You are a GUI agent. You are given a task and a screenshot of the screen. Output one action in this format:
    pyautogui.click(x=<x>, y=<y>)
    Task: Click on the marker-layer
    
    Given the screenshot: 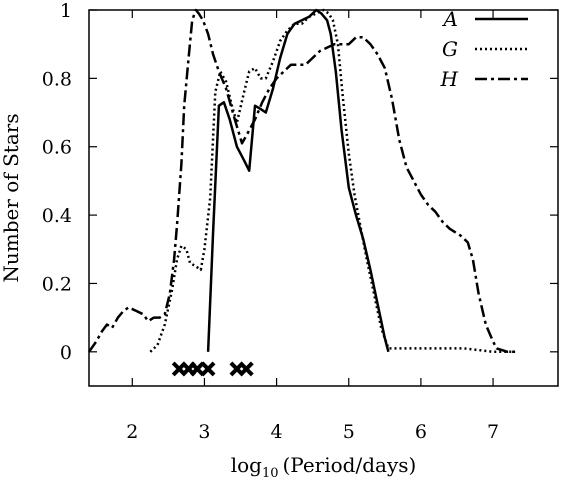 What is the action you would take?
    pyautogui.click(x=212, y=369)
    